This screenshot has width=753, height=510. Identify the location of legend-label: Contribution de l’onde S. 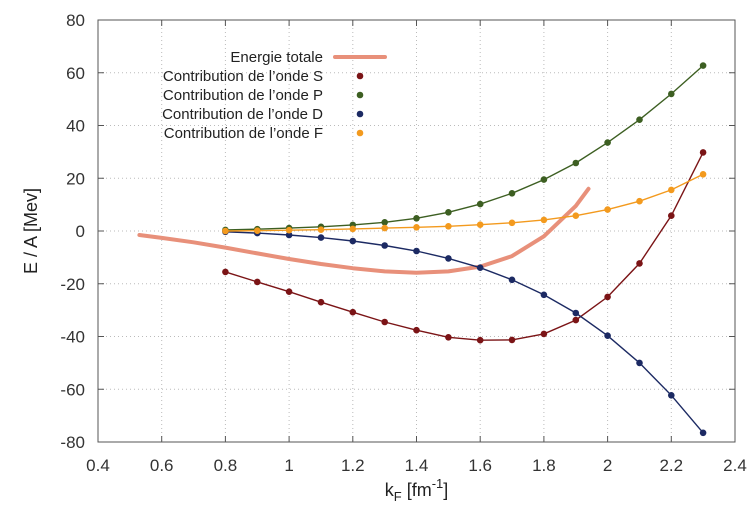
(243, 76).